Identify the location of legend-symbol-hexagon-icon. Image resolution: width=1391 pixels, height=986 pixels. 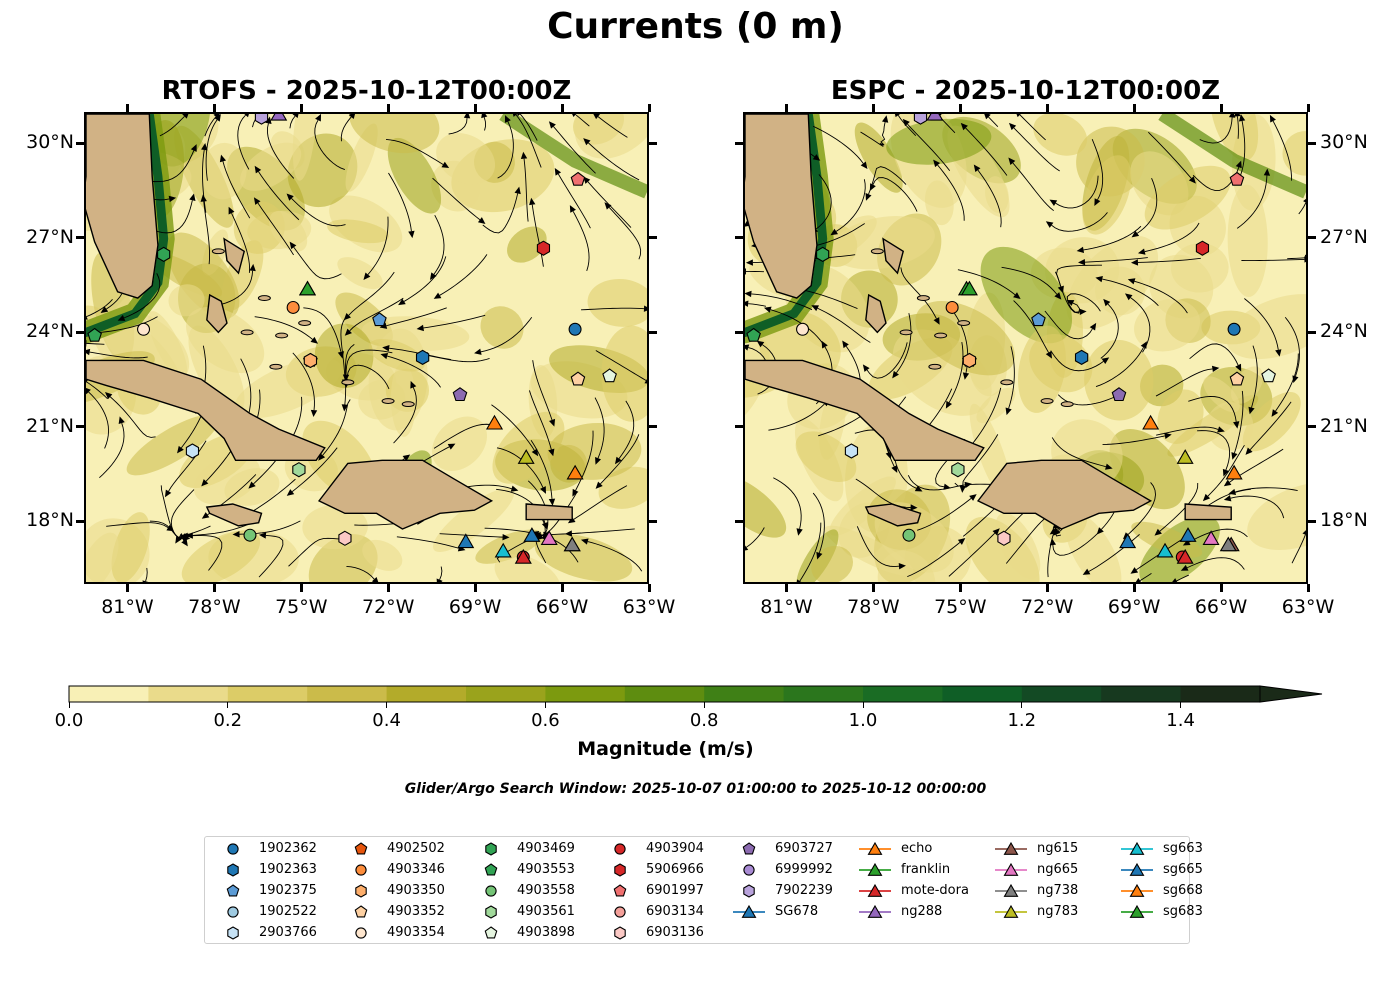
(491, 849).